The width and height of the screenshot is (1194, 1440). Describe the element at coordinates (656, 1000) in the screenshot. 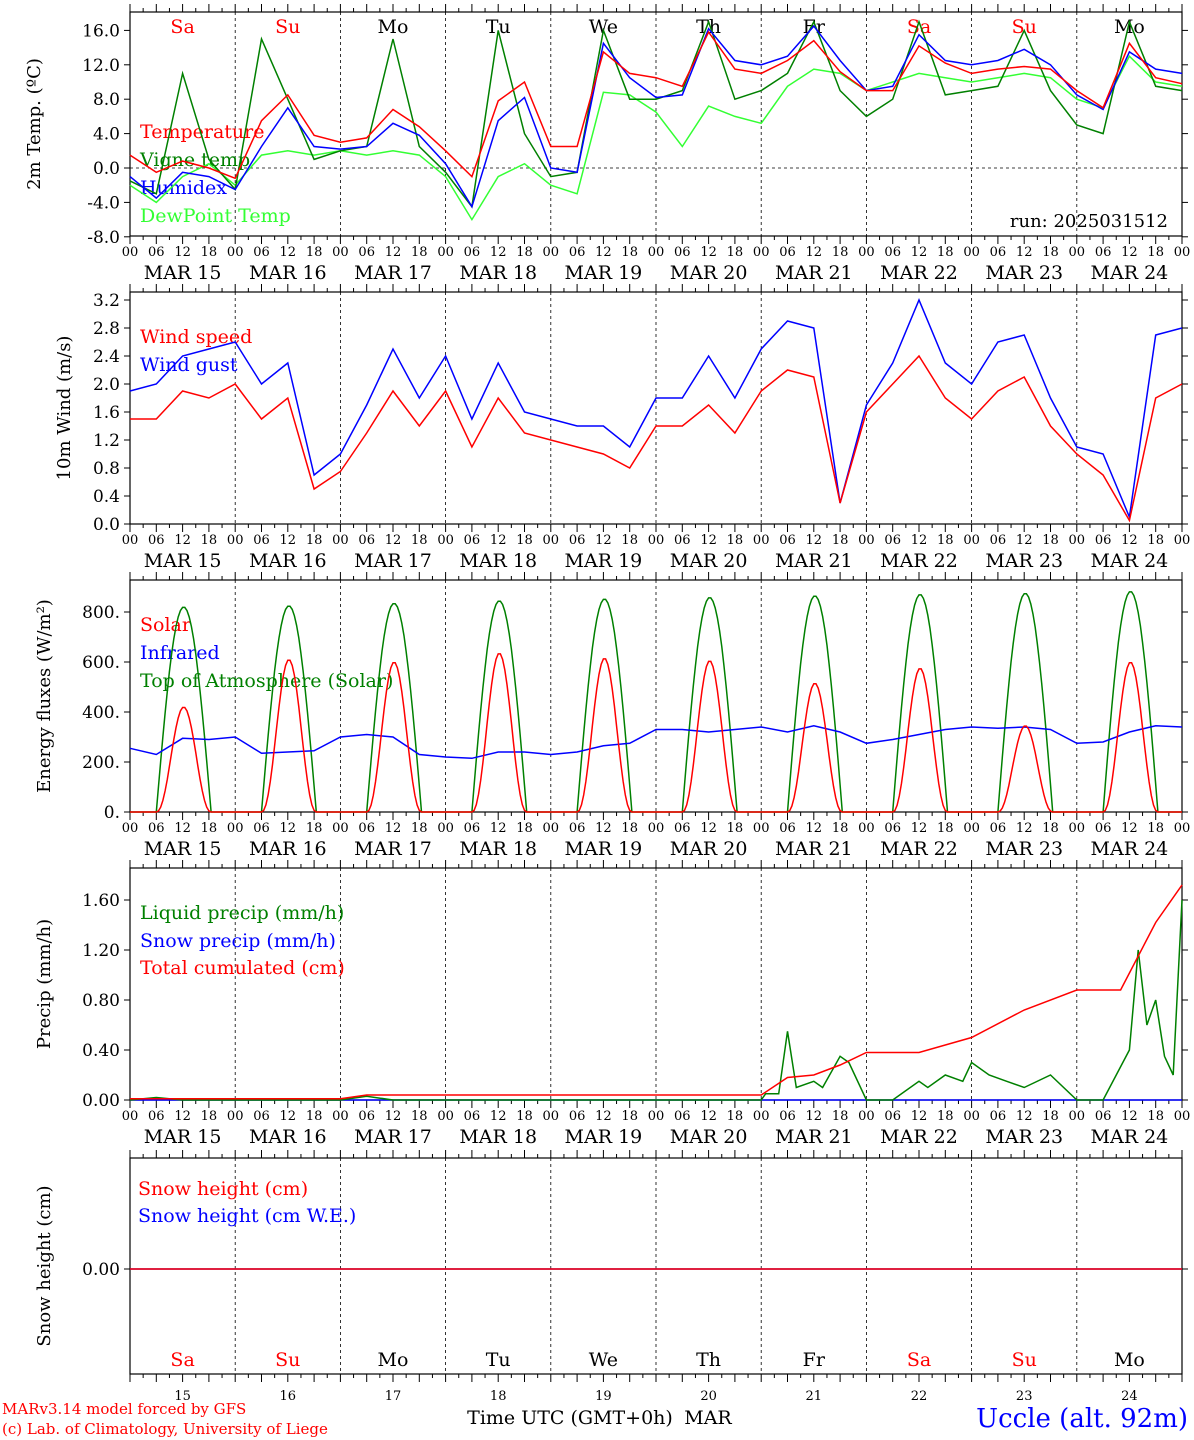

I see `series-line-liquid-precip-mm-h-` at that location.